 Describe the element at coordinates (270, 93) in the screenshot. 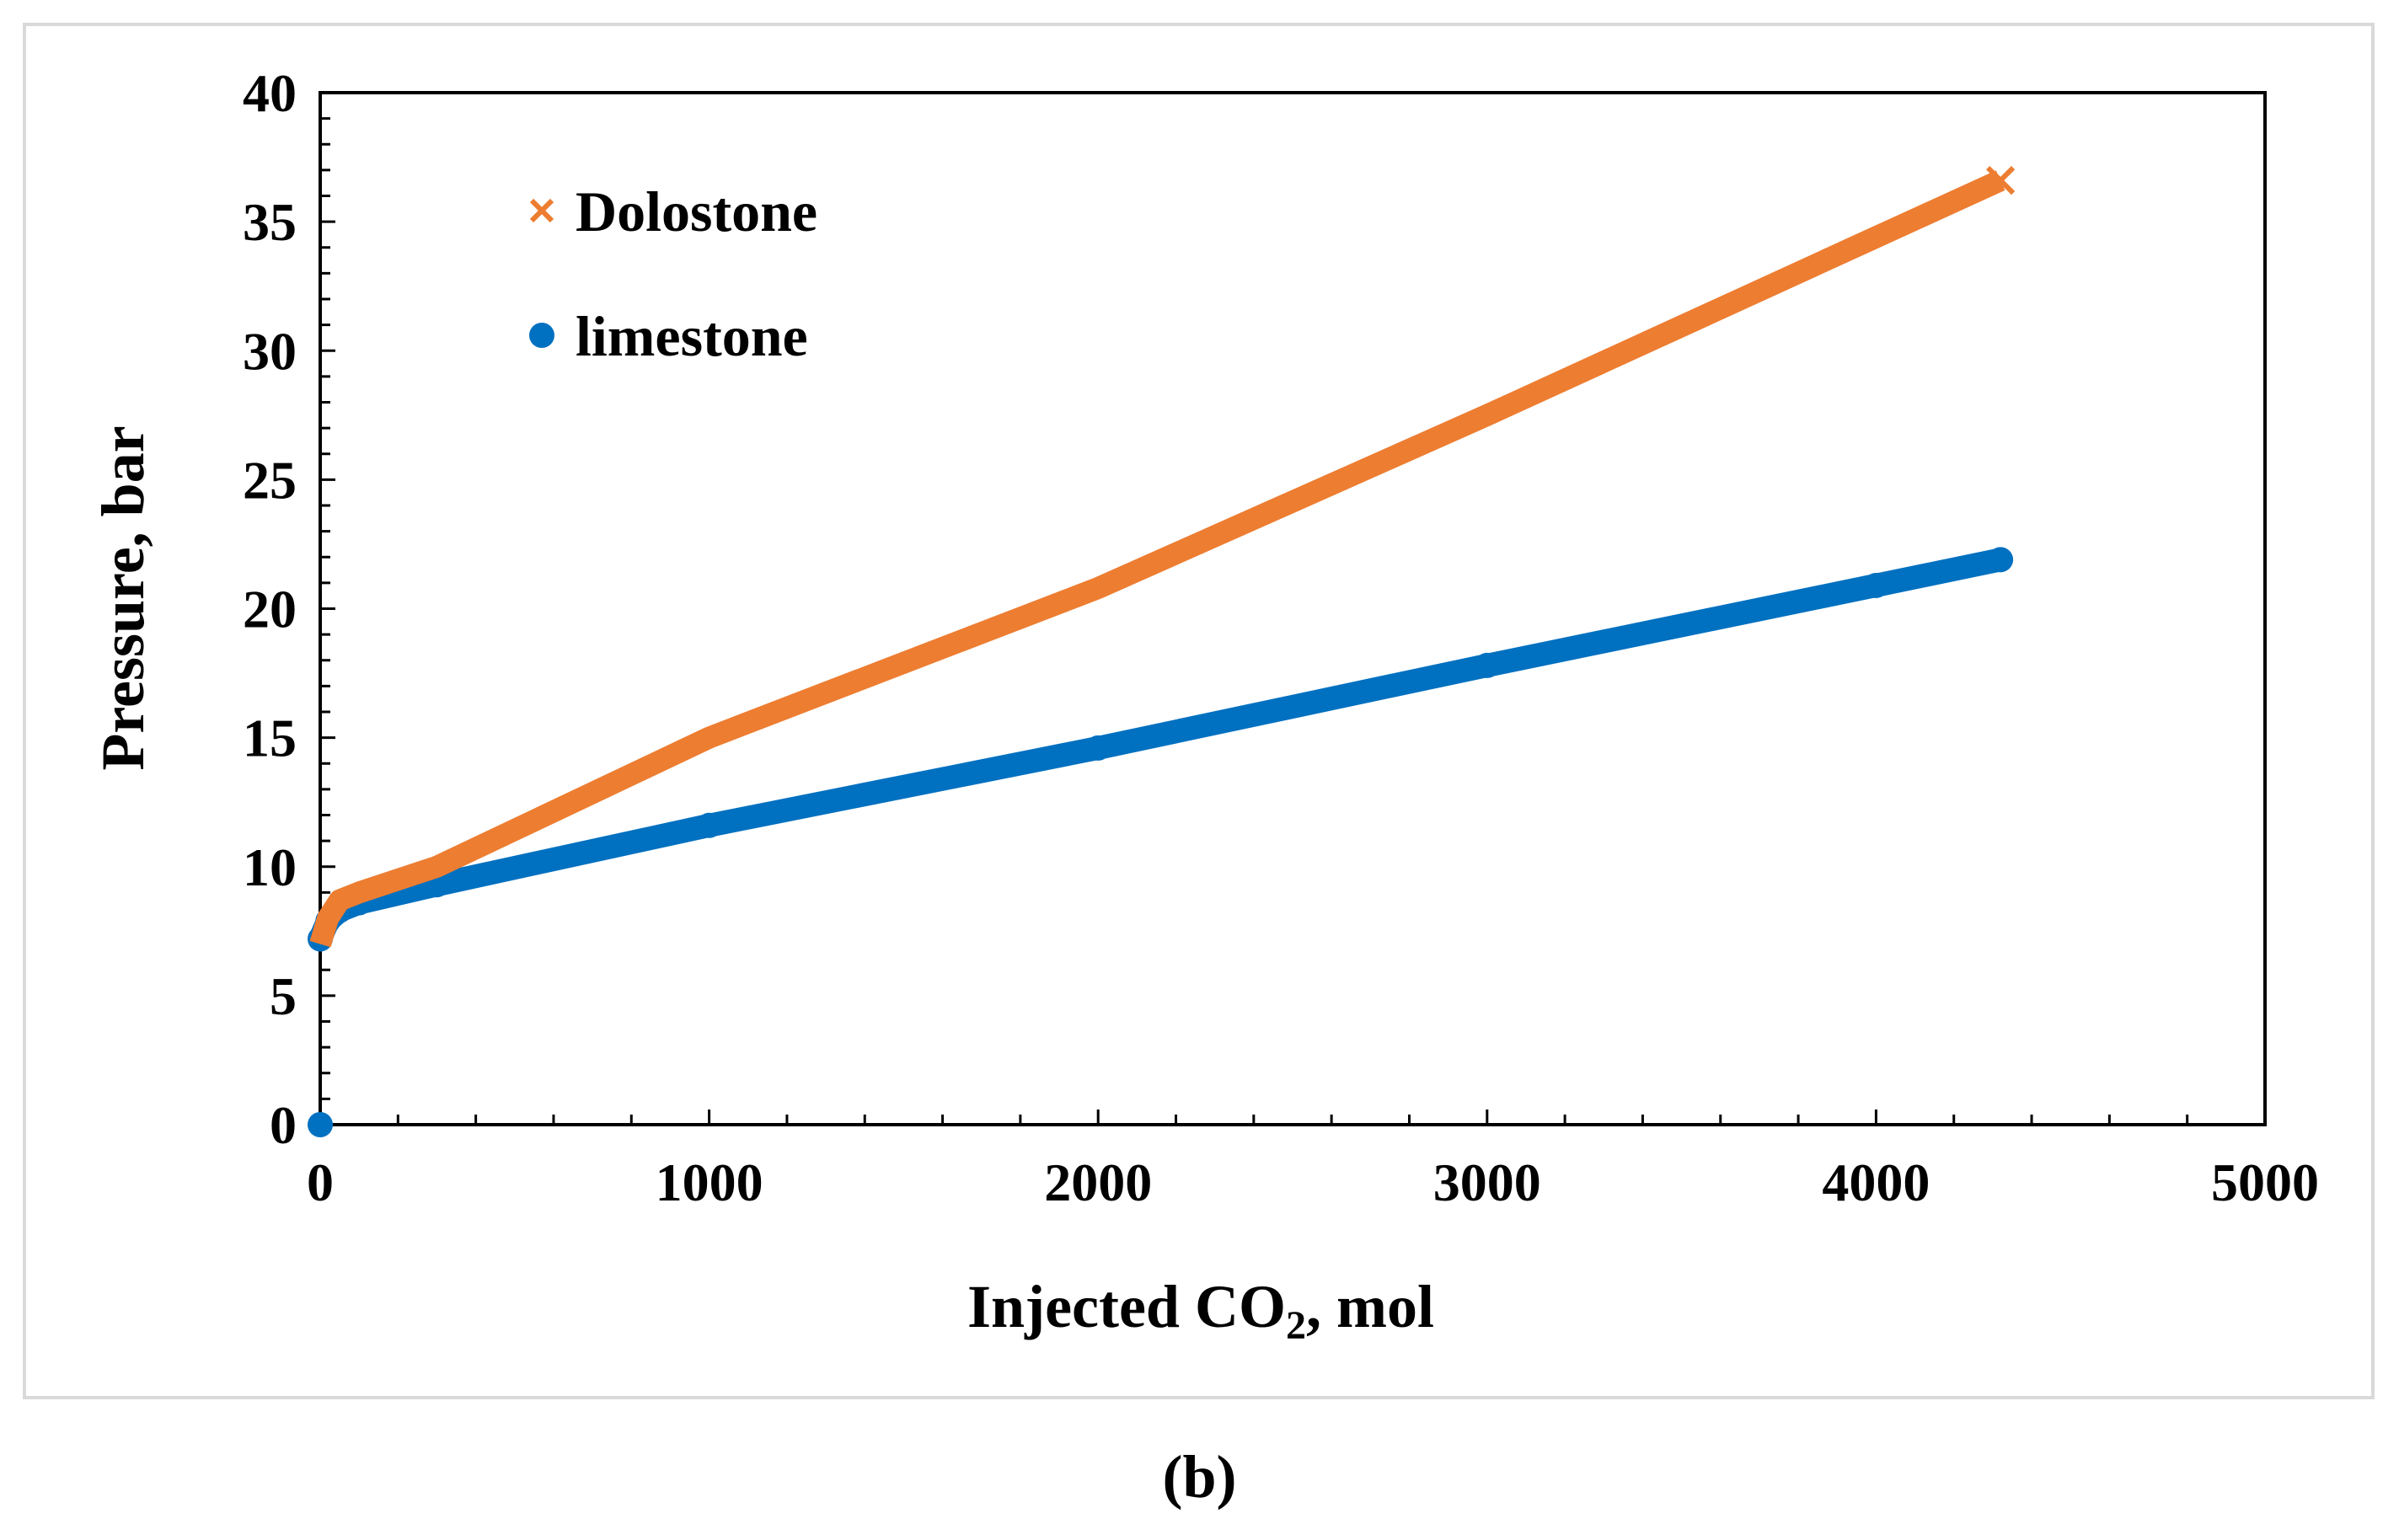

I see `y-tick-label: 40` at that location.